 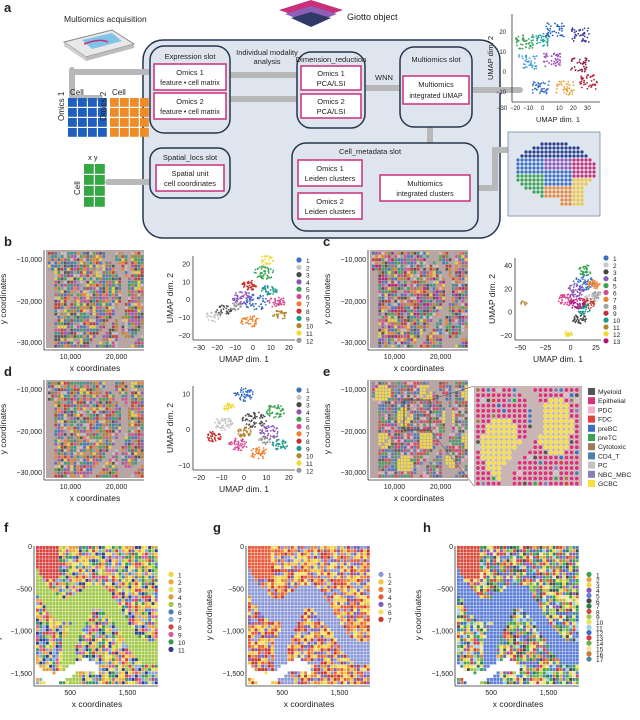 I want to click on cell-label-3: Cell, so click(x=77, y=188).